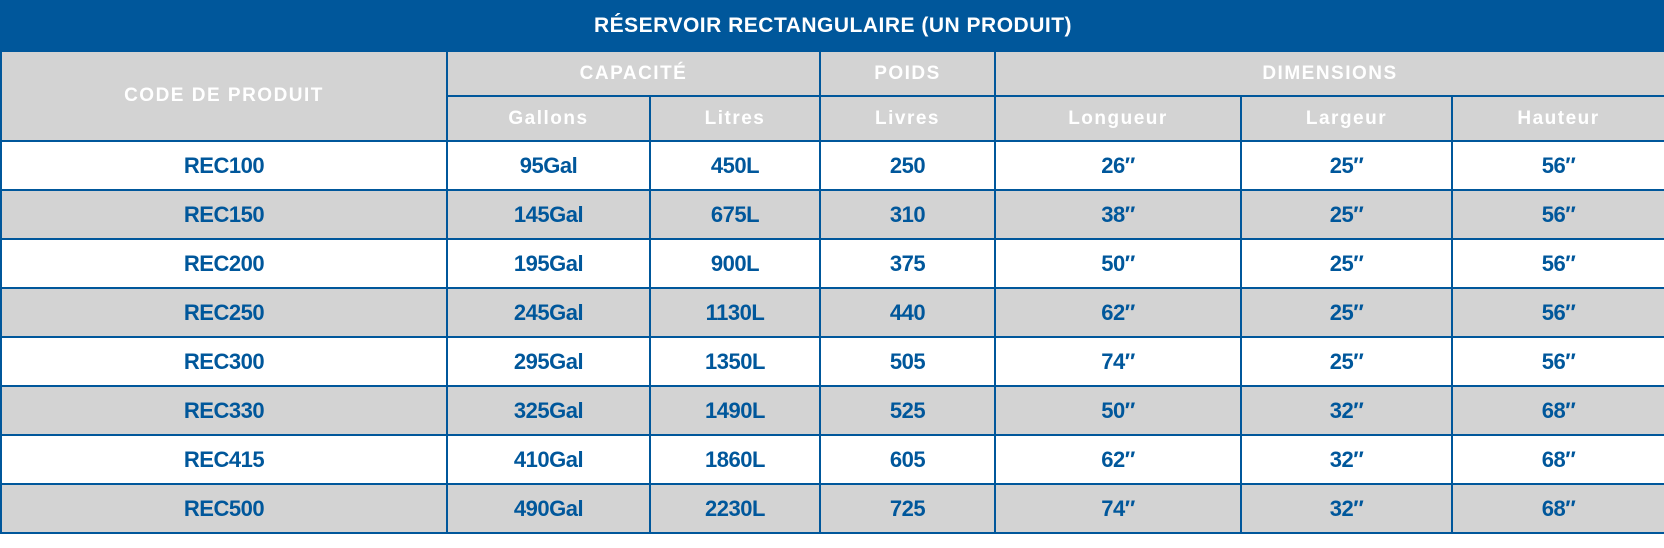 The width and height of the screenshot is (1664, 548). Describe the element at coordinates (907, 118) in the screenshot. I see `header-livres: Livres` at that location.